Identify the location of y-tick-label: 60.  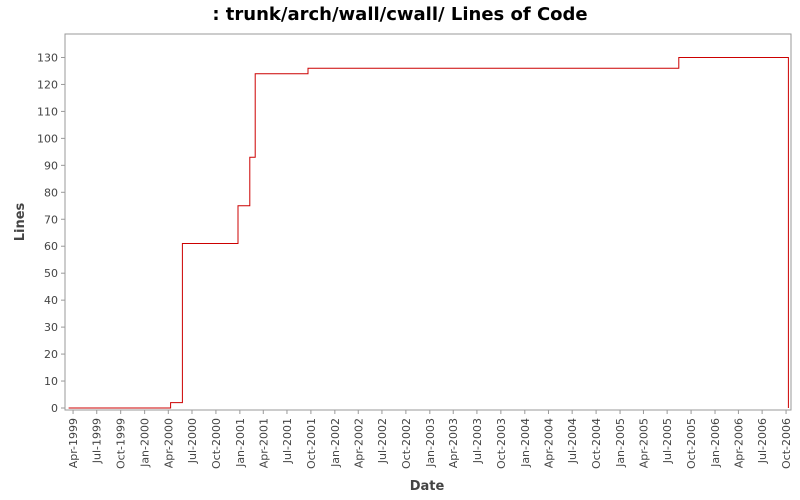
(51, 246).